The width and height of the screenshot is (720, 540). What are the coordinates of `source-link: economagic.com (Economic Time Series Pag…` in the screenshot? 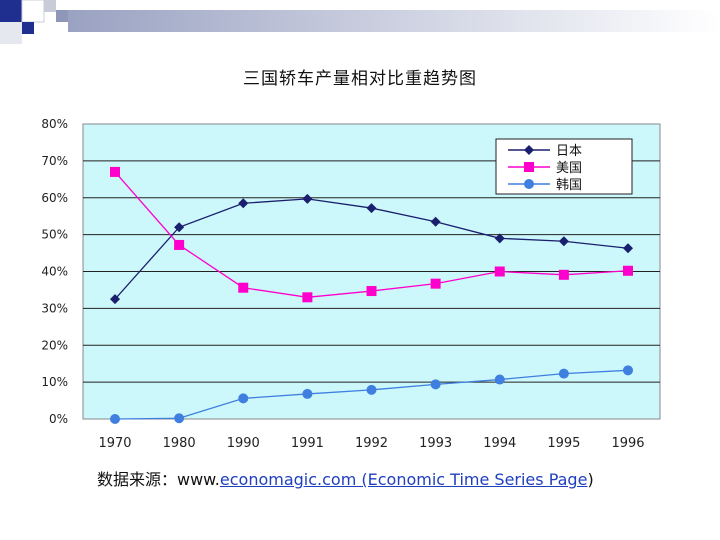 It's located at (403, 479).